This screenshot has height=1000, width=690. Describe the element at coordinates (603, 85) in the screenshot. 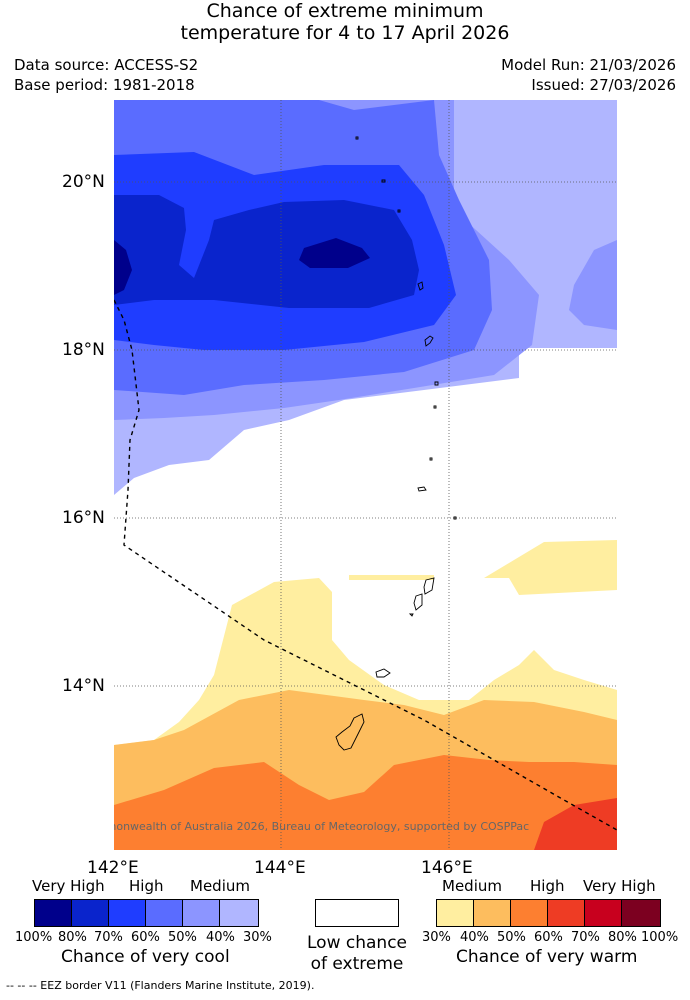

I see `issued-date: Issued: 27/03/2026` at that location.